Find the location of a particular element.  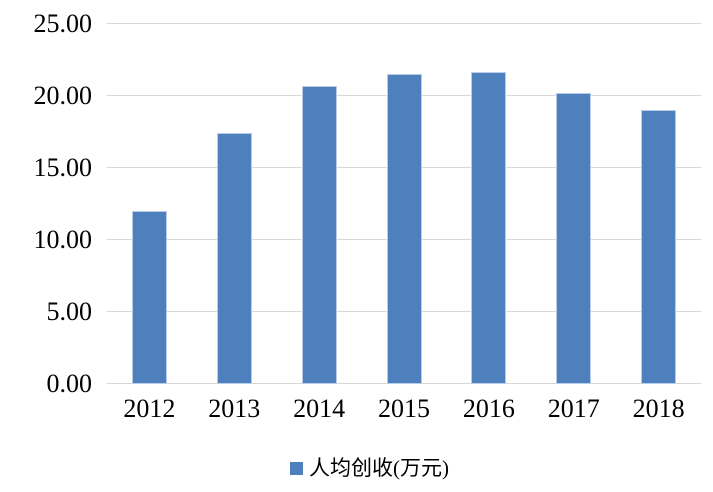

bar-2015 is located at coordinates (404, 229).